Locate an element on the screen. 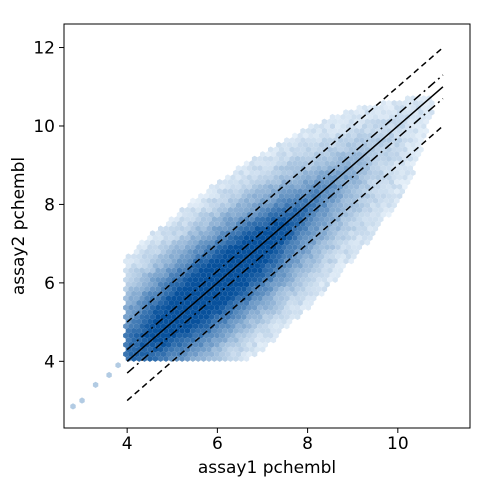  sparse-point is located at coordinates (73, 406).